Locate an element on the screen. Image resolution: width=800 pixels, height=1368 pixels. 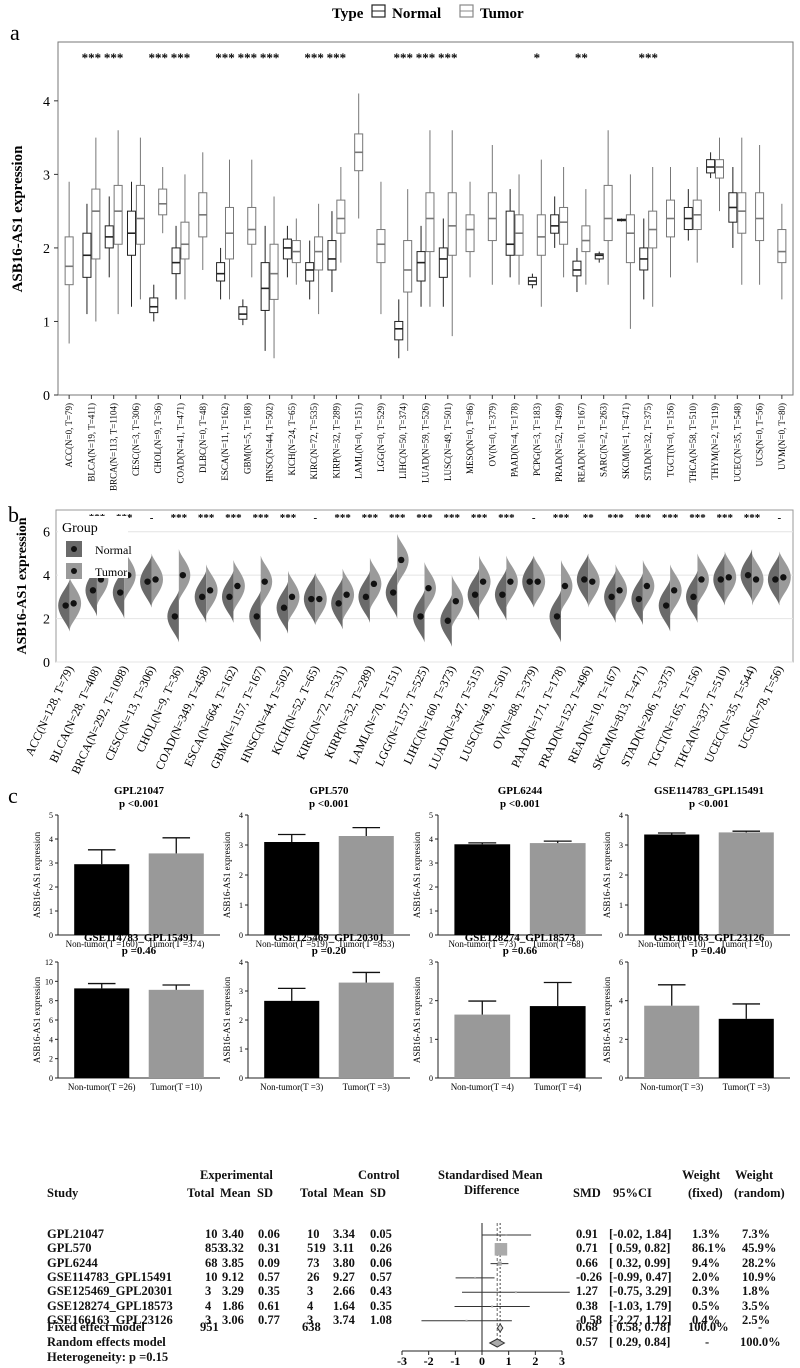
forest-row-ci: [-0.99, 0.47] is located at coordinates (640, 1276).